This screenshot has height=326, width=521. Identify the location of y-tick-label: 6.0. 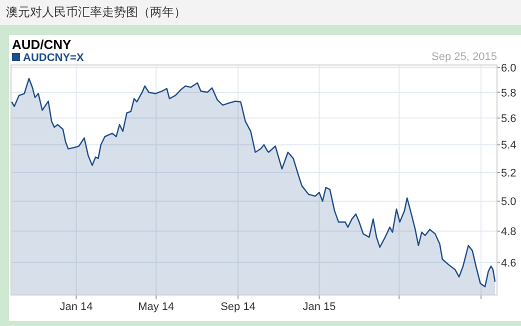
(508, 68).